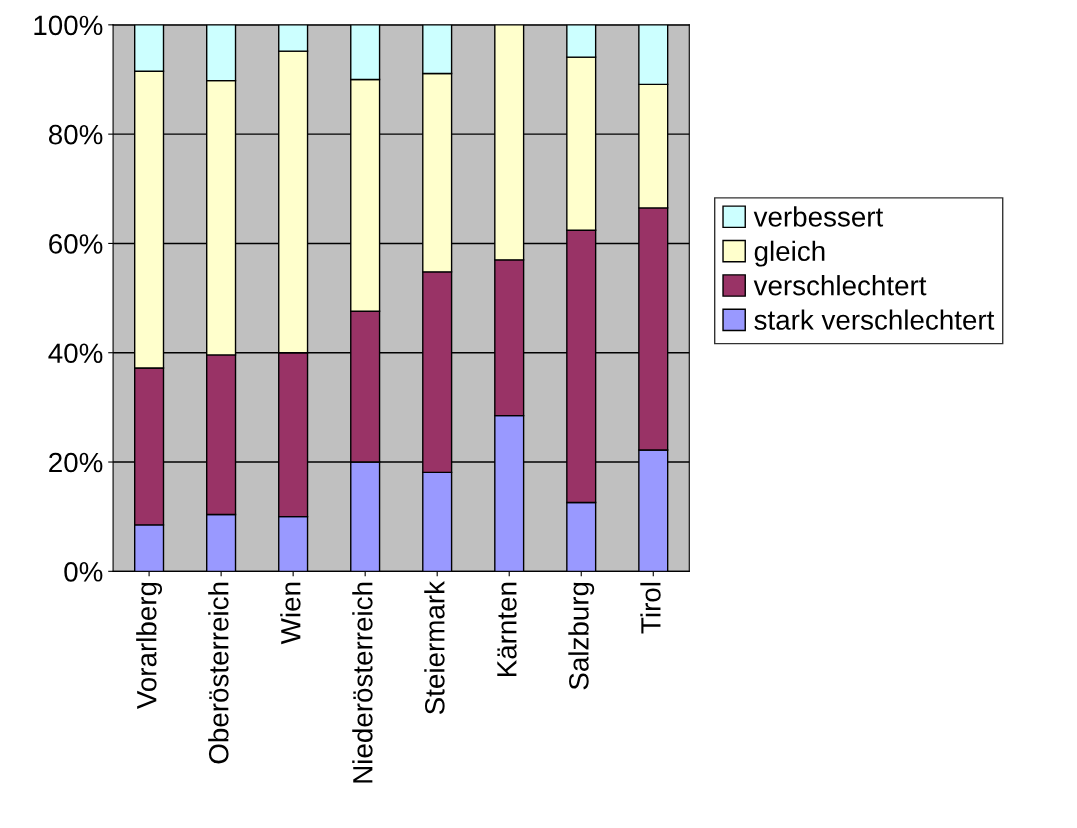 The image size is (1077, 828). I want to click on x-tick-label: Tirol, so click(650, 608).